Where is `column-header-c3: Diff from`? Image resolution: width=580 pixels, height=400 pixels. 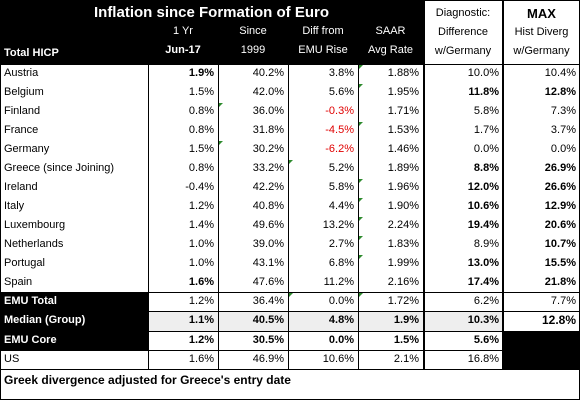
column-header-c3: Diff from is located at coordinates (323, 31).